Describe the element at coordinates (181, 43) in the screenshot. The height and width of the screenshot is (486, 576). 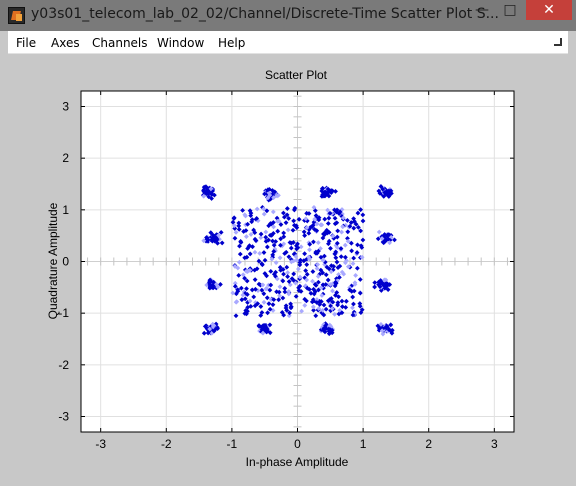
I see `menu-window: Window` at that location.